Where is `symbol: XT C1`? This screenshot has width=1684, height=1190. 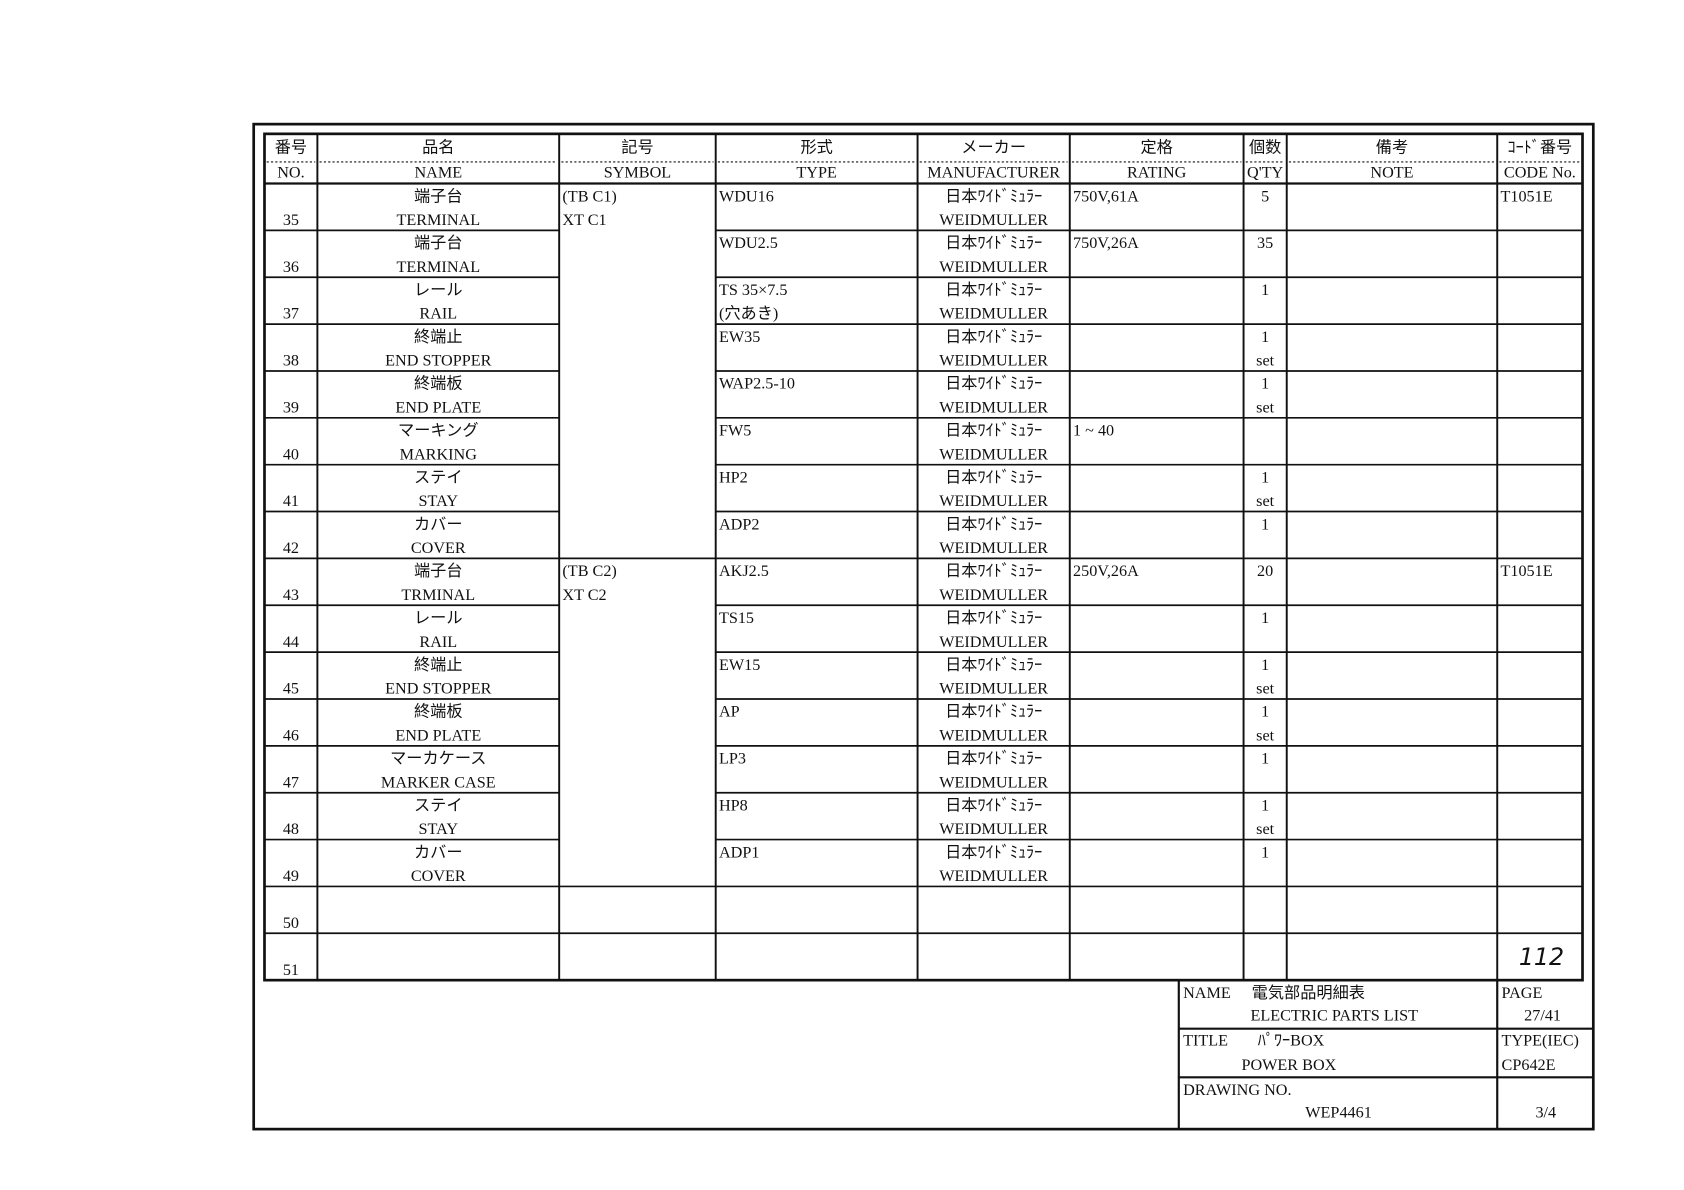
symbol: XT C1 is located at coordinates (584, 220).